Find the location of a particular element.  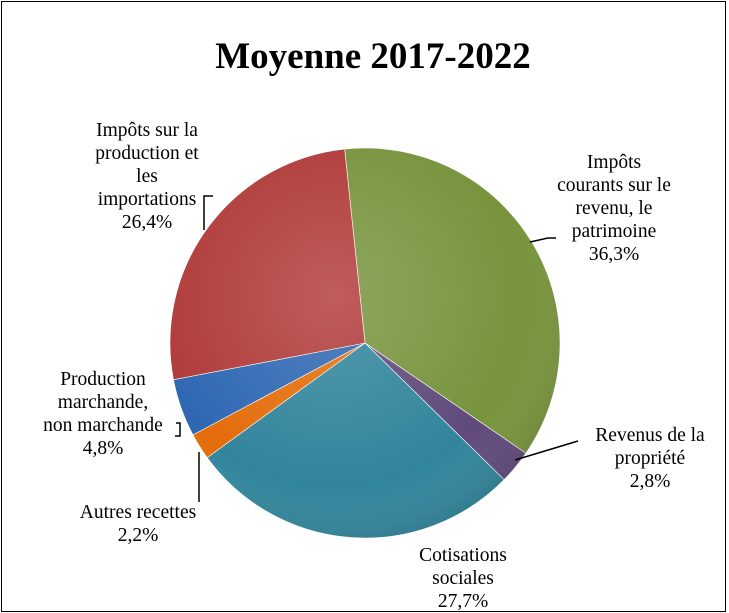

slice-value-label: 36,3% is located at coordinates (614, 254).